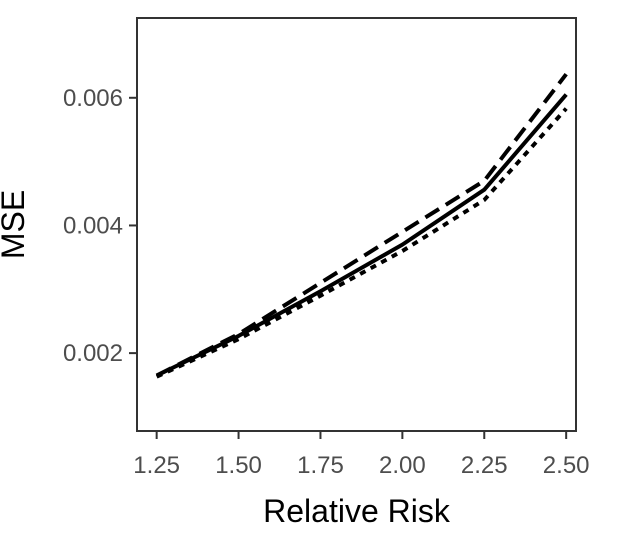  I want to click on y-tick-label: 0.006, so click(93, 98).